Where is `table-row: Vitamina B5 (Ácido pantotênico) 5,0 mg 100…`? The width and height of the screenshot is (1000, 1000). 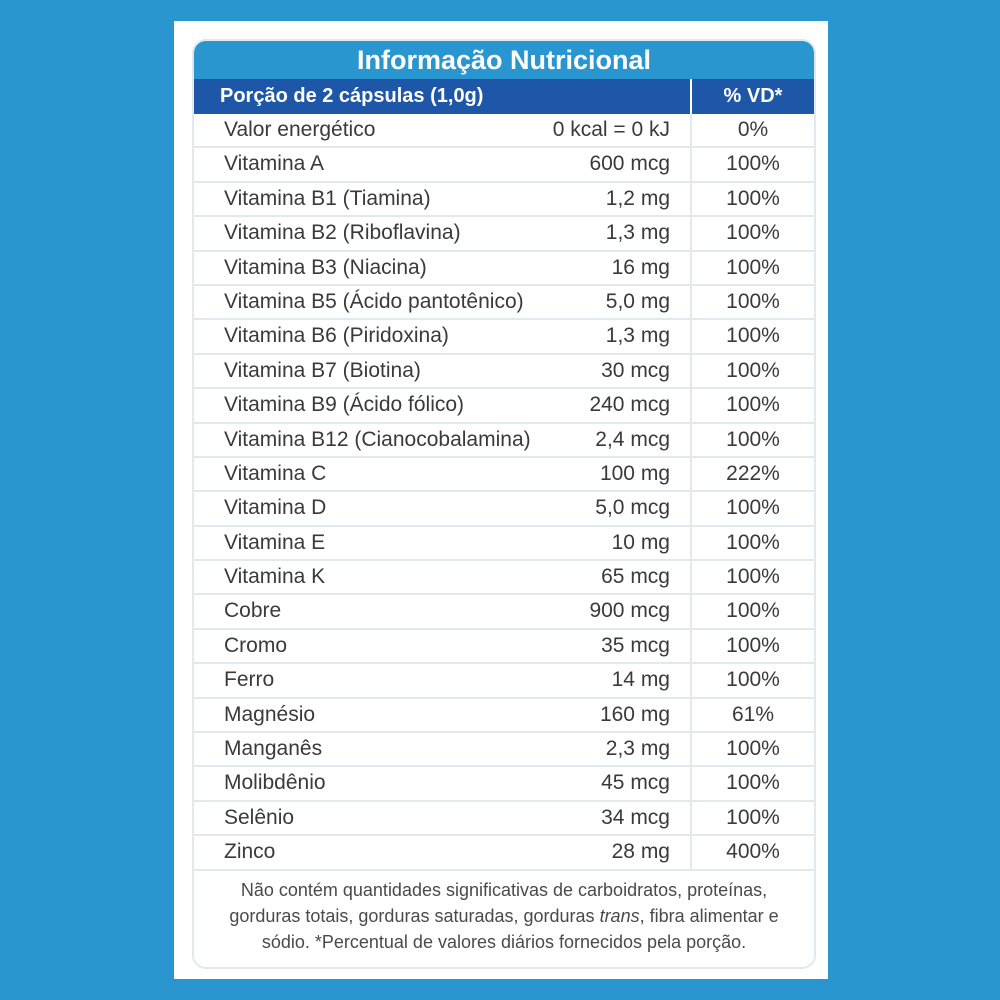 table-row: Vitamina B5 (Ácido pantotênico) 5,0 mg 100… is located at coordinates (504, 303).